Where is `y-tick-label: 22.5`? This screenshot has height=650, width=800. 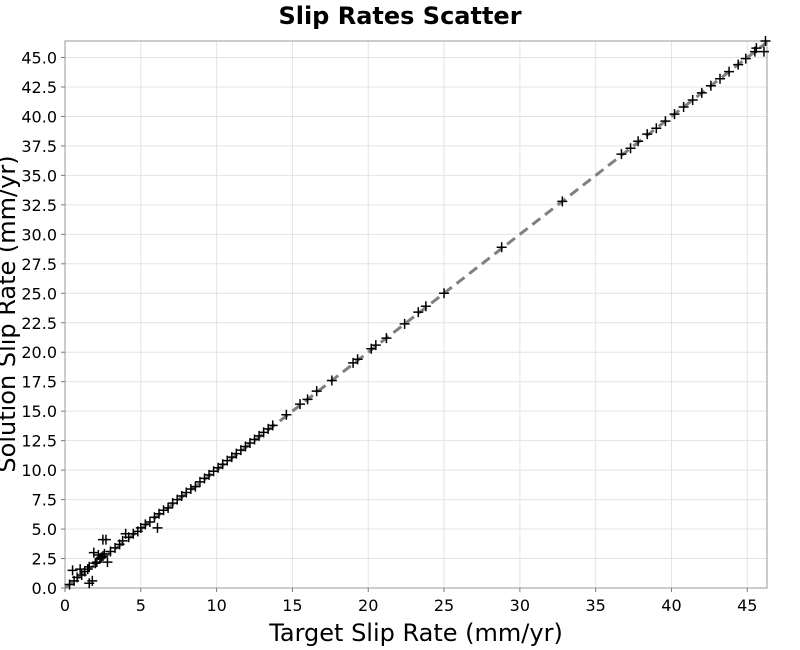 y-tick-label: 22.5 is located at coordinates (39, 323).